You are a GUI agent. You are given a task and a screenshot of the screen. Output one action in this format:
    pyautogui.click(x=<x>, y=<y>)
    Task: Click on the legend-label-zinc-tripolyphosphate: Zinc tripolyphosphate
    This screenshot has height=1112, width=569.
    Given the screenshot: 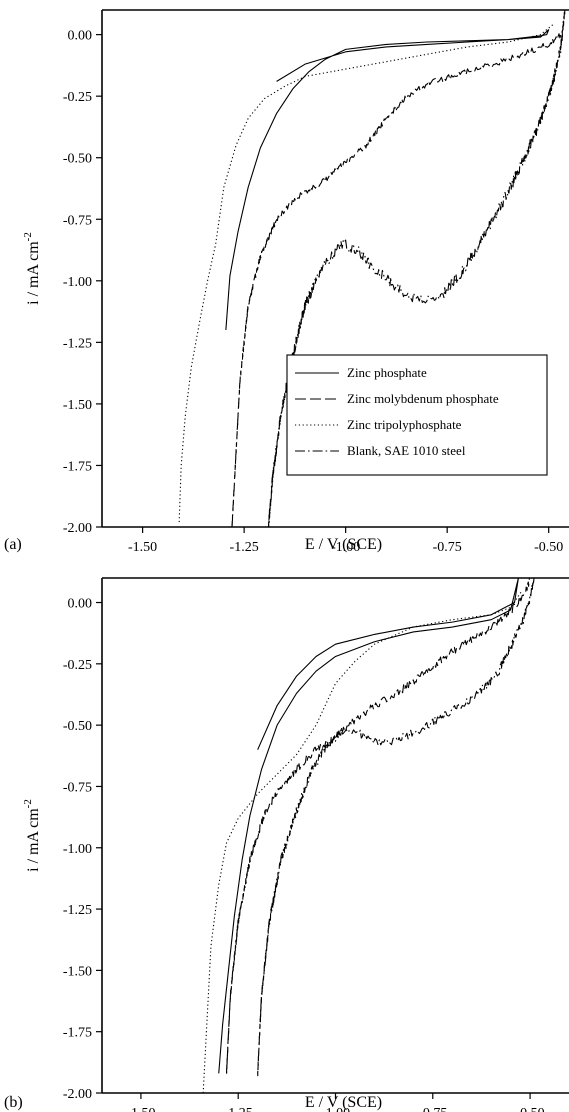 What is the action you would take?
    pyautogui.click(x=404, y=424)
    